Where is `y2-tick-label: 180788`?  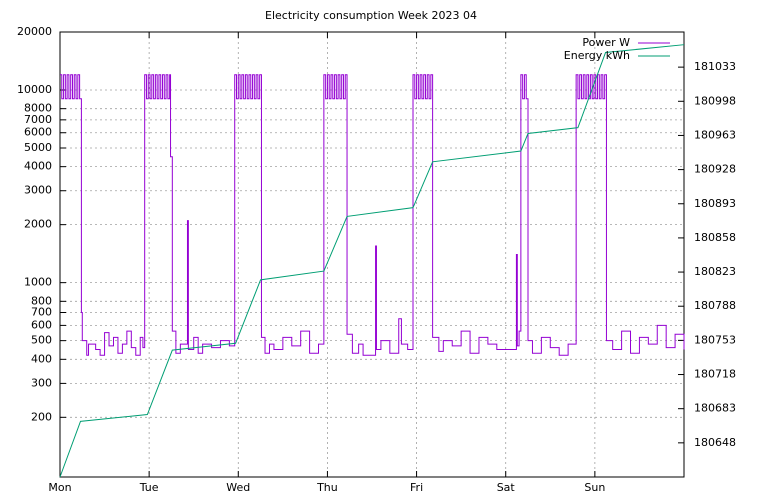
y2-tick-label: 180788 is located at coordinates (715, 305).